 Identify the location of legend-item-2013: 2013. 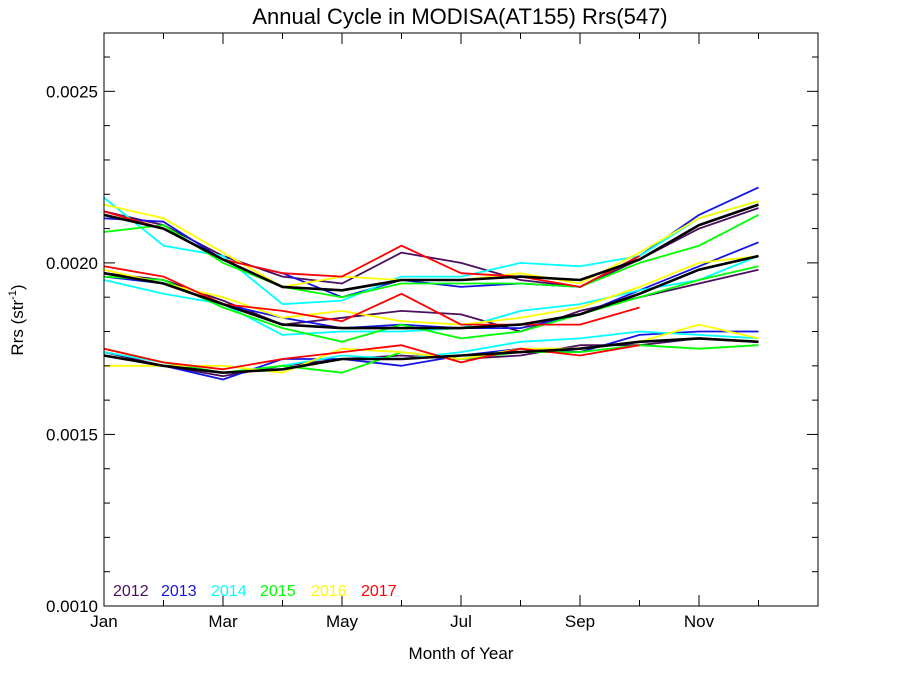
(179, 591).